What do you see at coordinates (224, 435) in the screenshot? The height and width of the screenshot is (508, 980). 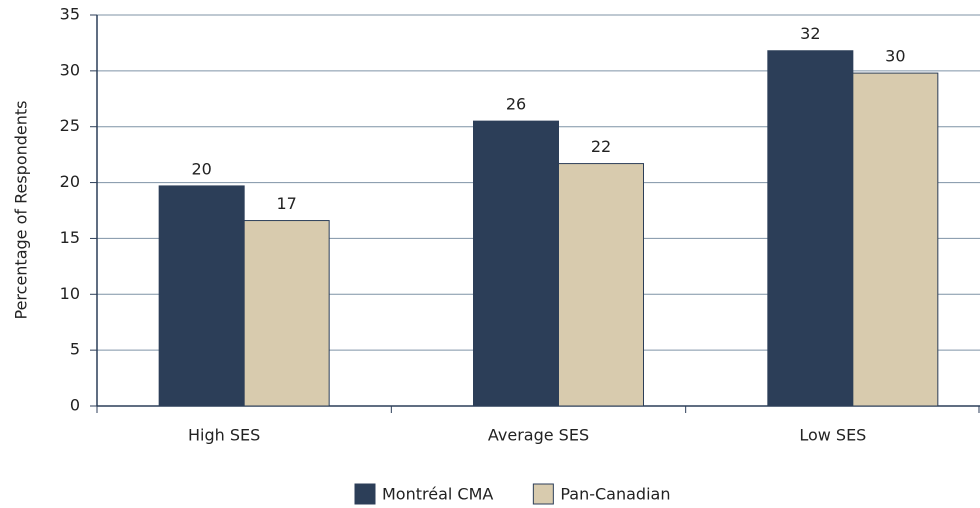 I see `x-tick-label: High SES` at bounding box center [224, 435].